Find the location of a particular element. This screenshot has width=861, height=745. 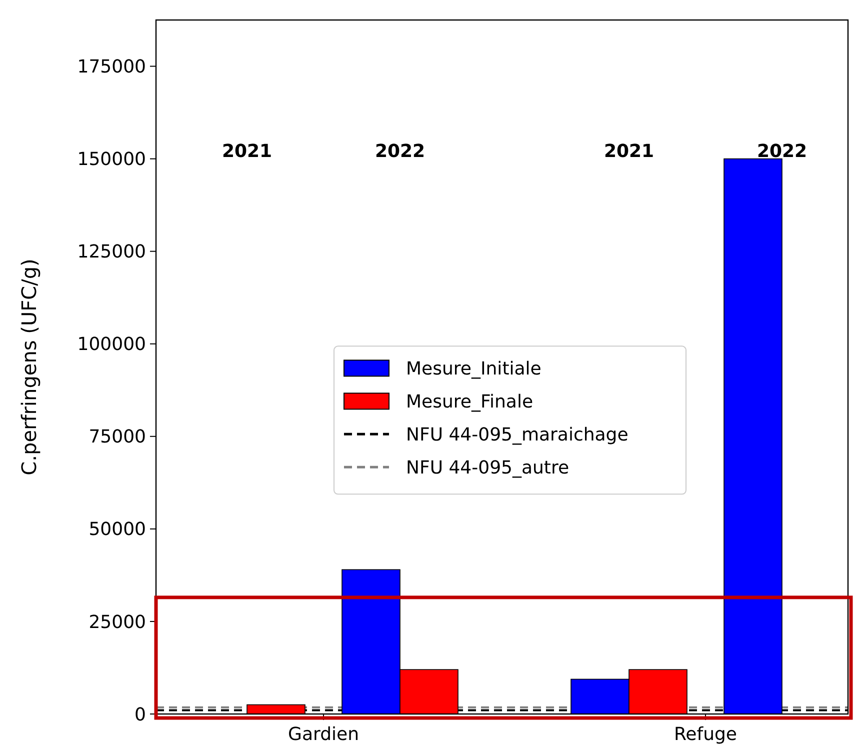

y-tick-label: 75000 is located at coordinates (117, 437).